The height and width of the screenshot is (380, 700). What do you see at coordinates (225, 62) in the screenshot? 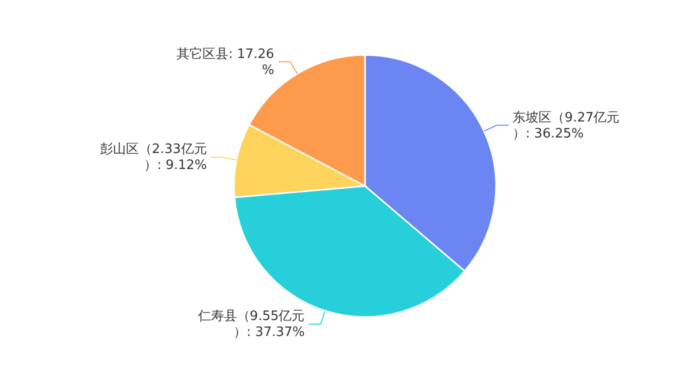
I see `slice-label: 其它区县: 17.26%` at bounding box center [225, 62].